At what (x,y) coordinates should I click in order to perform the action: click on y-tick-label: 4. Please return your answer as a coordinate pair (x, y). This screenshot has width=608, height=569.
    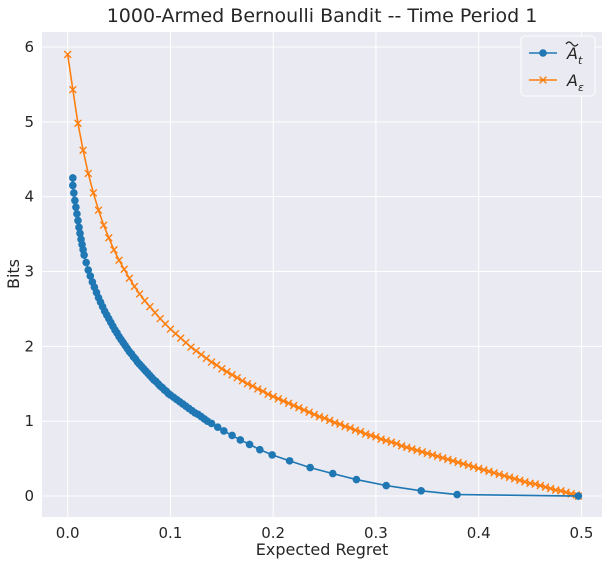
    Looking at the image, I should click on (29, 197).